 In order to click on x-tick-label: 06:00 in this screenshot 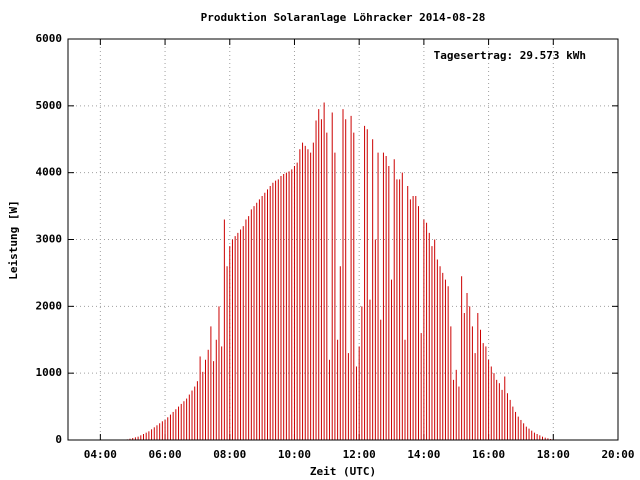, I will do `click(164, 454)`.